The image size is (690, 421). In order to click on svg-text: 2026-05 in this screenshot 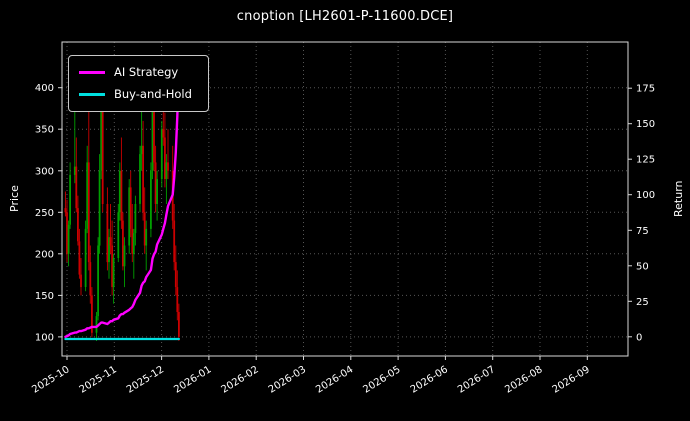, I will do `click(381, 379)`.